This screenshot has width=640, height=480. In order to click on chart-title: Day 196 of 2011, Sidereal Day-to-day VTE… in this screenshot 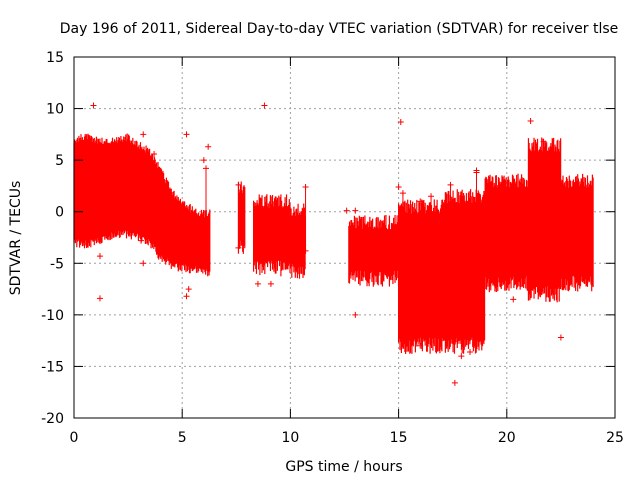, I will do `click(339, 29)`.